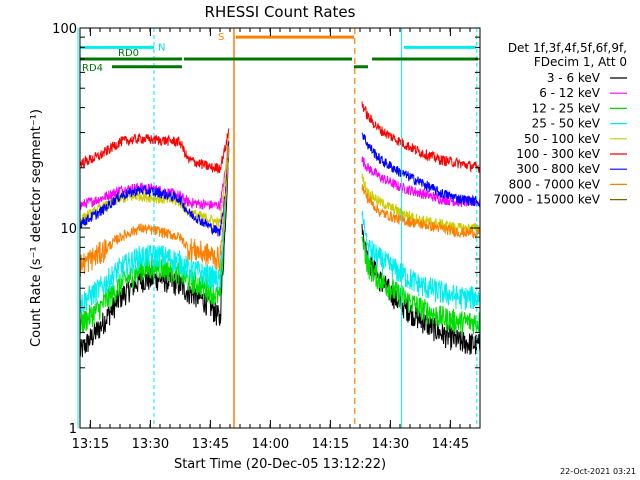  I want to click on x-axis-label: Start Time (20-Dec-05 13:12:22), so click(280, 464).